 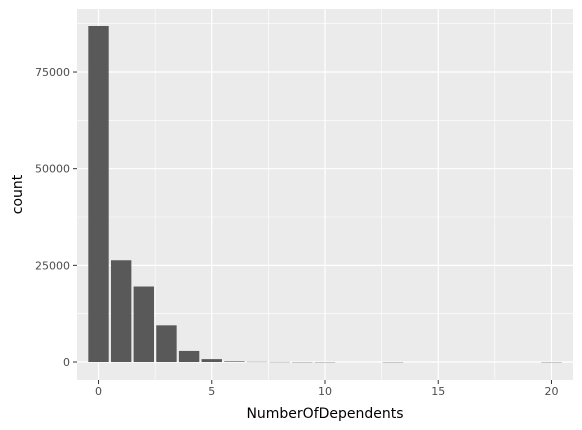 What do you see at coordinates (52, 265) in the screenshot?
I see `y-tick-label: 25000` at bounding box center [52, 265].